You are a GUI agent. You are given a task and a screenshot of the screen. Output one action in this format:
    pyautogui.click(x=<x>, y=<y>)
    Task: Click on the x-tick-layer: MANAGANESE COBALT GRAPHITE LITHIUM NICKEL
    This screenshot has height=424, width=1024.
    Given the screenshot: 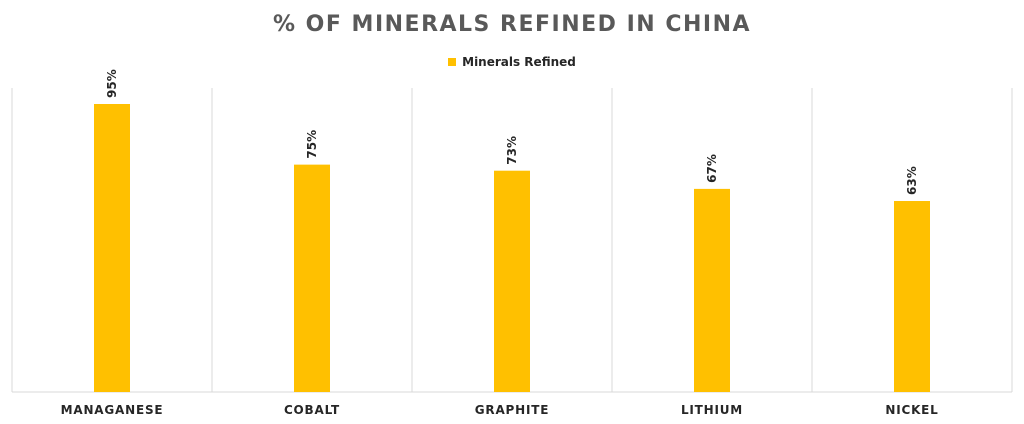 What is the action you would take?
    pyautogui.click(x=499, y=410)
    